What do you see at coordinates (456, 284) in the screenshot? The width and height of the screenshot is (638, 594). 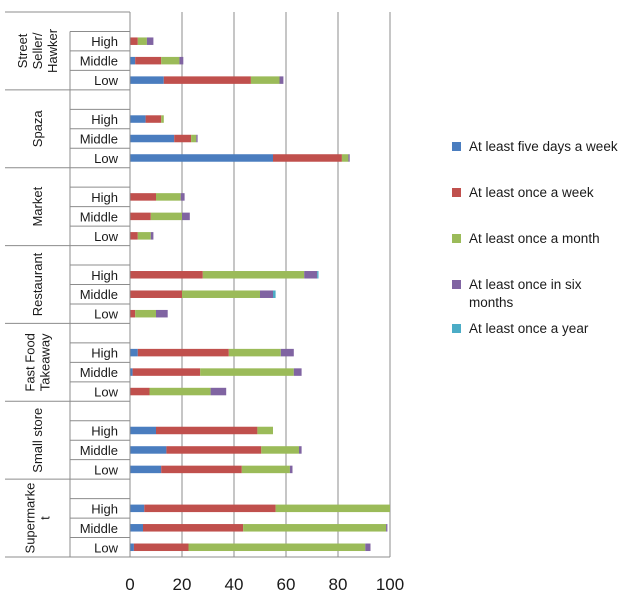 I see `legend-swatch-six-months` at bounding box center [456, 284].